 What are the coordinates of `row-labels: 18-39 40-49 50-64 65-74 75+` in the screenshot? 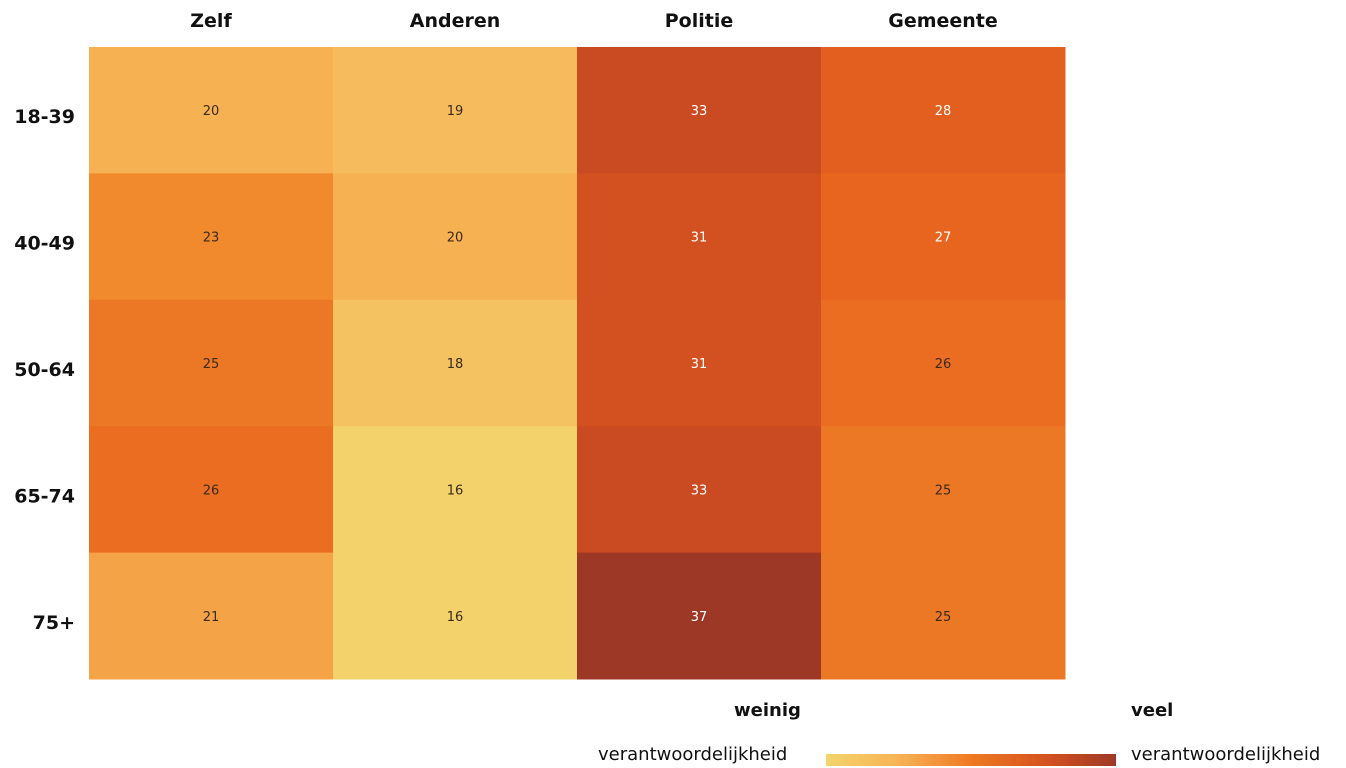 It's located at (44, 370).